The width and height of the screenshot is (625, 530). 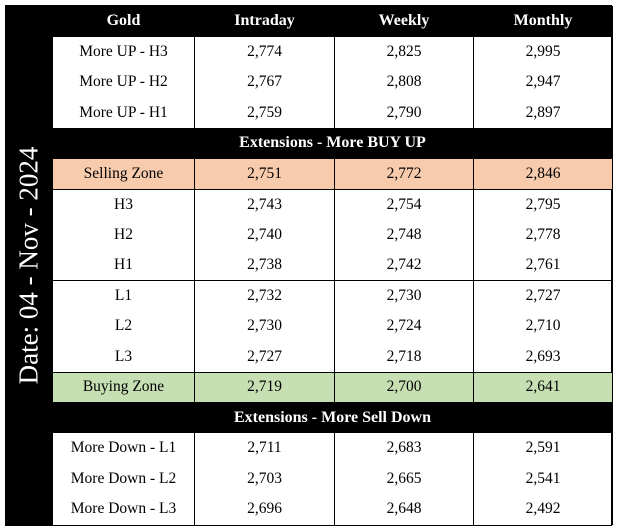 I want to click on weekly-value: 2,772, so click(x=404, y=174).